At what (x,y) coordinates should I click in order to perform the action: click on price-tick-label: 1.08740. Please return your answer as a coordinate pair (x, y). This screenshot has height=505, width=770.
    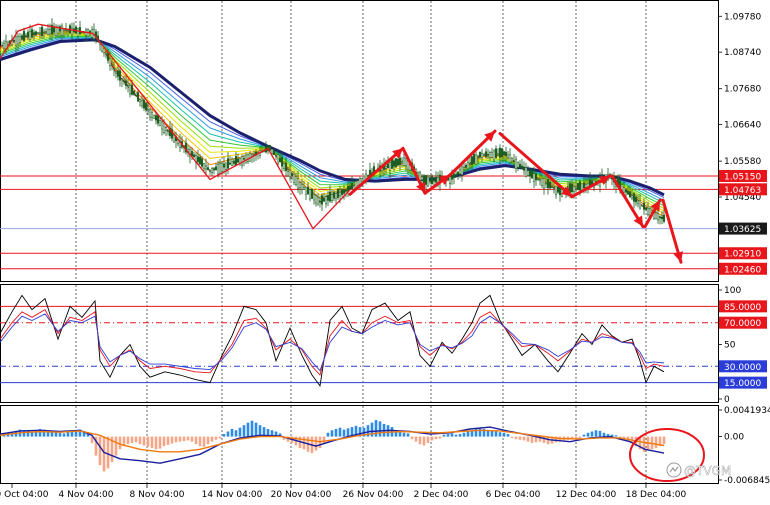
    Looking at the image, I should click on (742, 53).